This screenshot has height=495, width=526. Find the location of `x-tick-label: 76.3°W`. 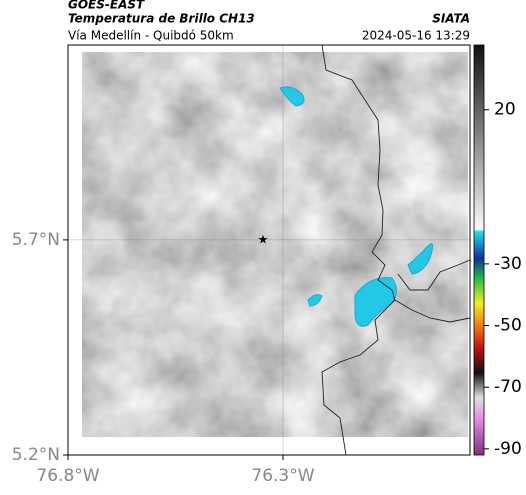

x-tick-label: 76.3°W is located at coordinates (282, 476).